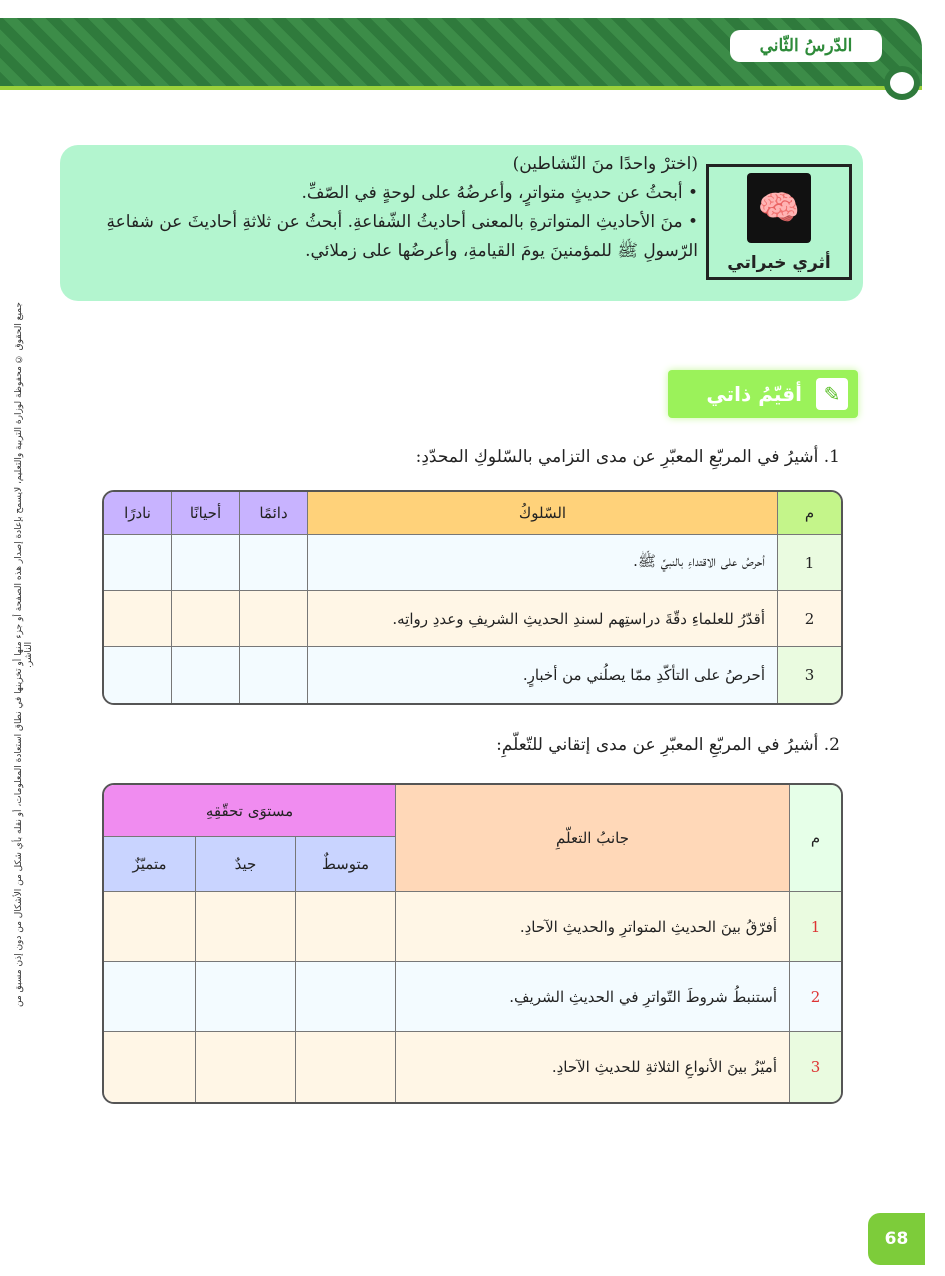 The width and height of the screenshot is (945, 1276). I want to click on col-always: دائمًا, so click(273, 513).